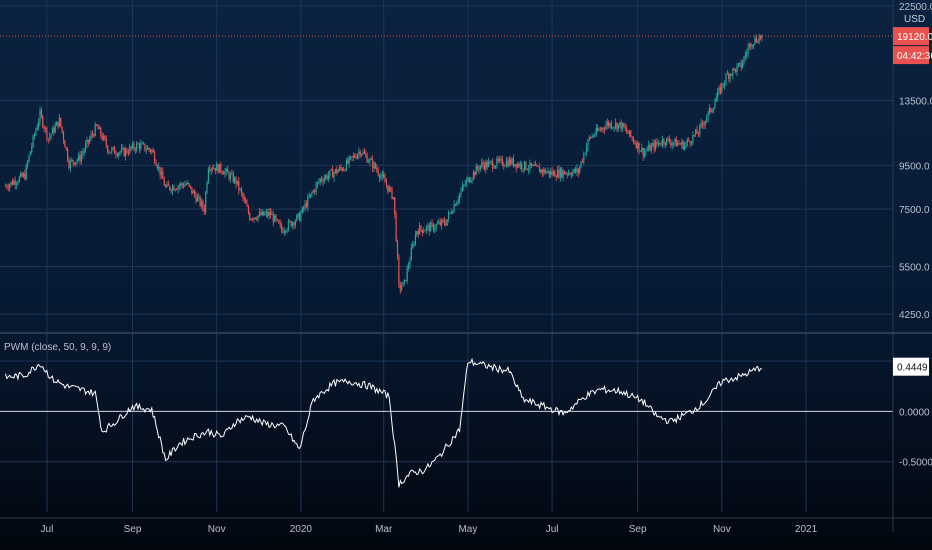 The height and width of the screenshot is (550, 932). I want to click on countdown-badge, so click(911, 55).